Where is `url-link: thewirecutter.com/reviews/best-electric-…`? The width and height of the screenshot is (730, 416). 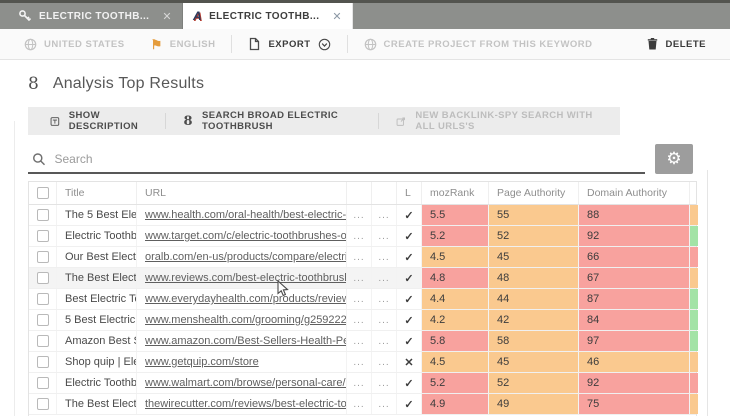
url-link: thewirecutter.com/reviews/best-electric-… is located at coordinates (245, 404).